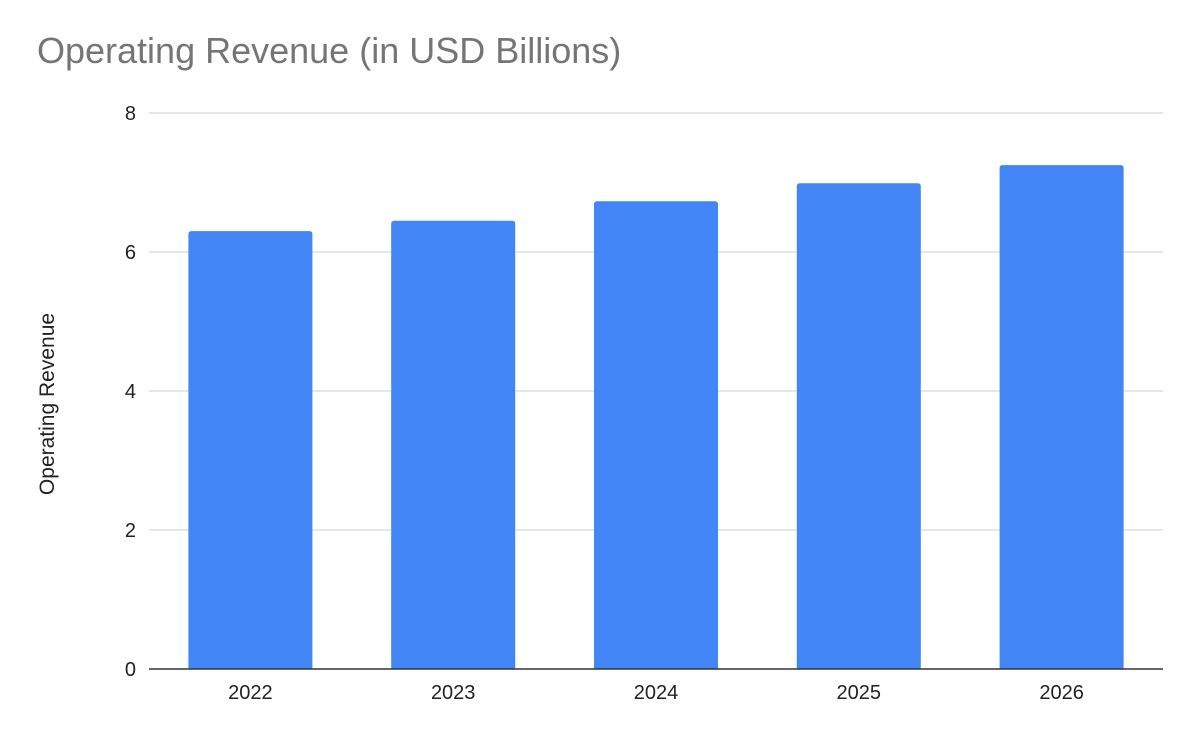 The width and height of the screenshot is (1200, 742). I want to click on y-tick-label: 2, so click(130, 531).